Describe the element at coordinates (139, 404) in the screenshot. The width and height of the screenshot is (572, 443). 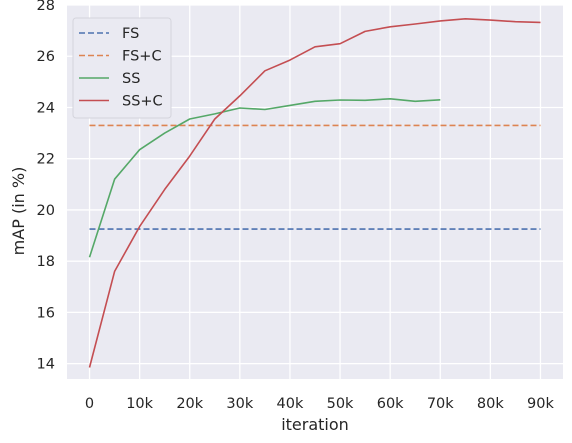
I see `x-tick-label: 10k` at that location.